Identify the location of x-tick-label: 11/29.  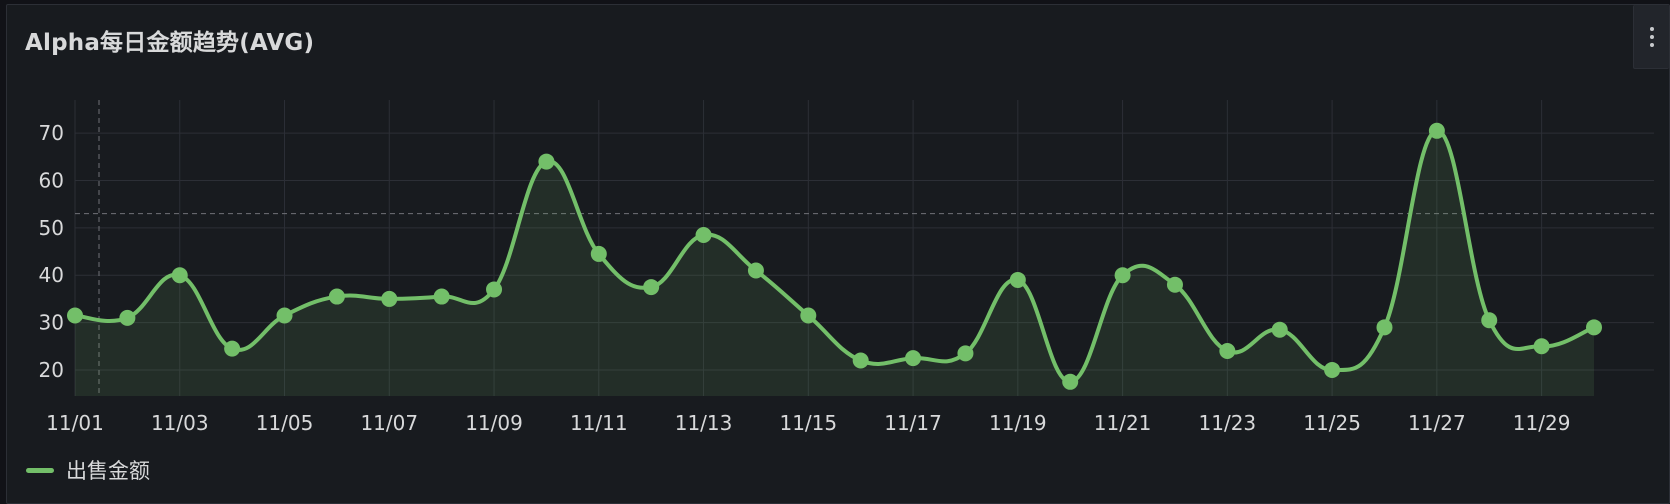
(1542, 423).